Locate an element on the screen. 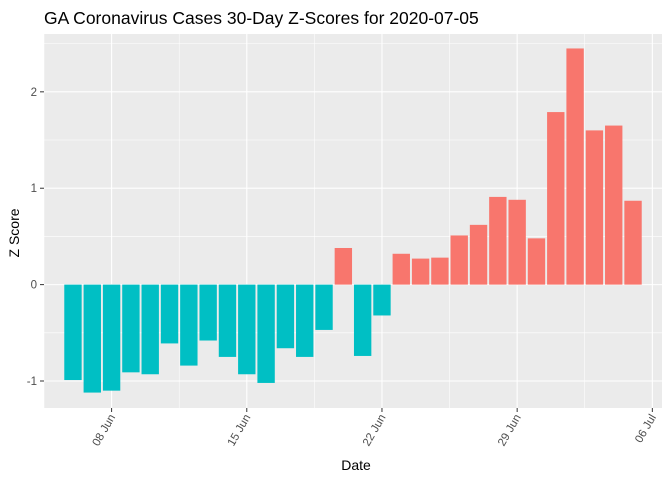 Image resolution: width=672 pixels, height=480 pixels. x-tick-label: 29 Jun is located at coordinates (510, 431).